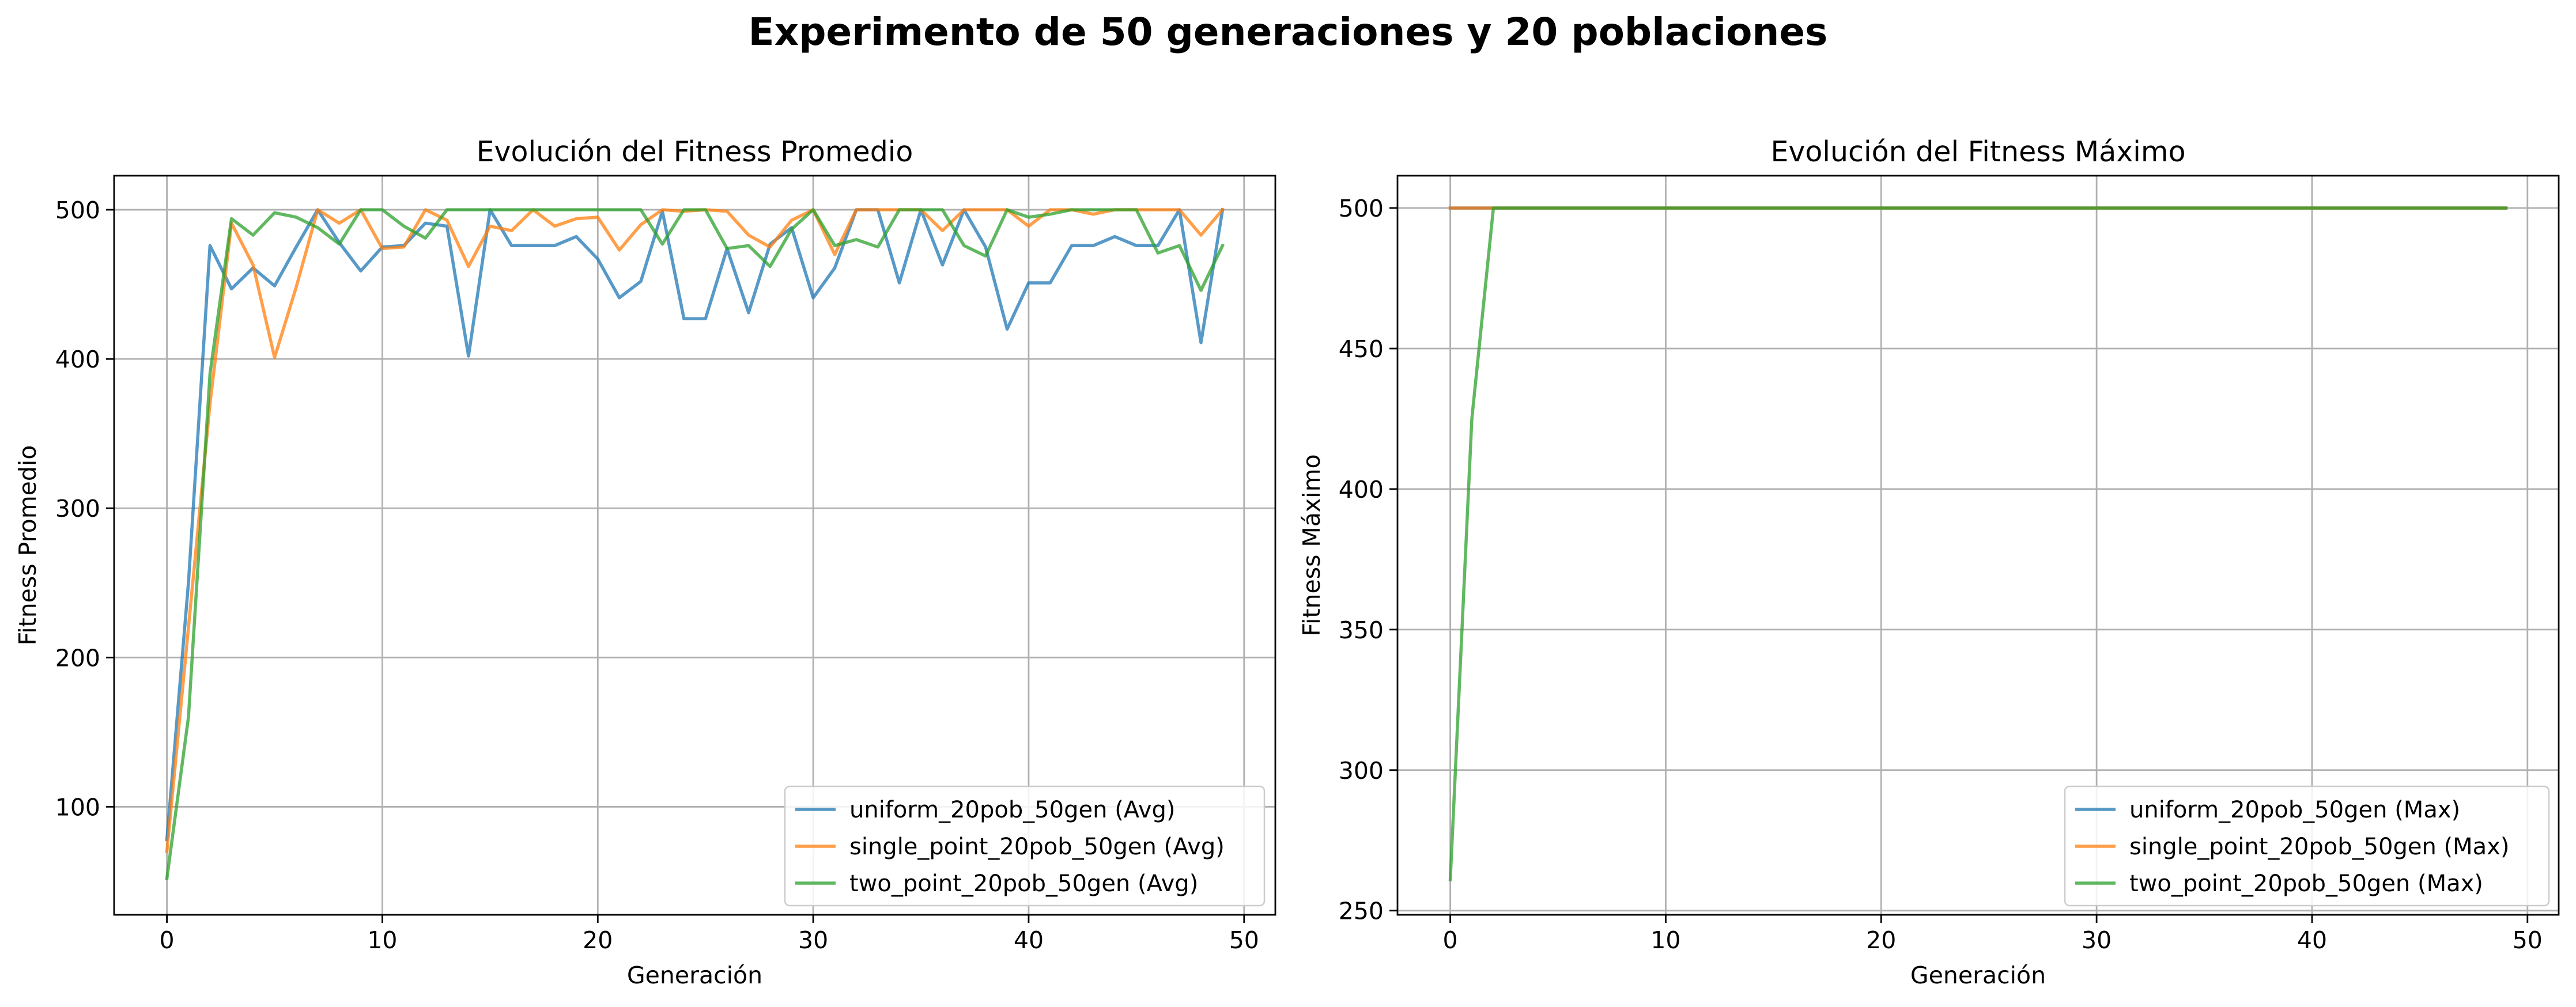 Image resolution: width=2576 pixels, height=1007 pixels. Describe the element at coordinates (77, 807) in the screenshot. I see `y-tick-label: 100` at that location.